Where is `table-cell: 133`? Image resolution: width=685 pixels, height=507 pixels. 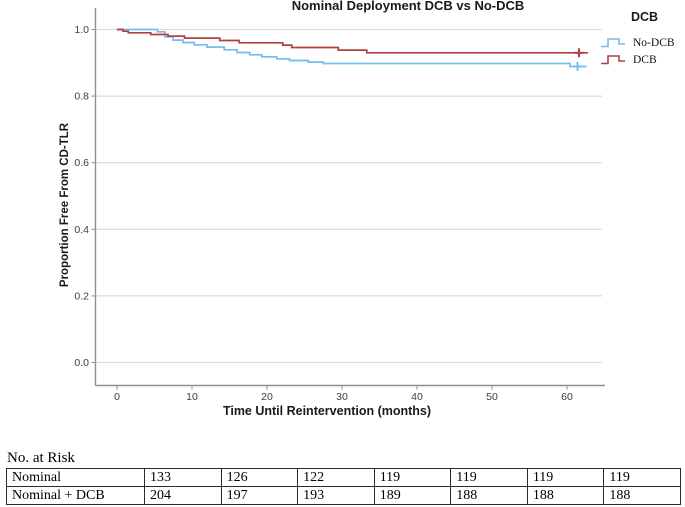 table-cell: 133 is located at coordinates (183, 477).